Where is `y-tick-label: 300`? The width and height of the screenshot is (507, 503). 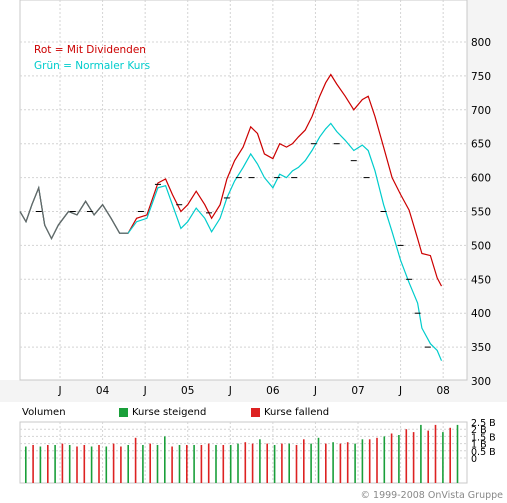 y-tick-label: 300 is located at coordinates (481, 382).